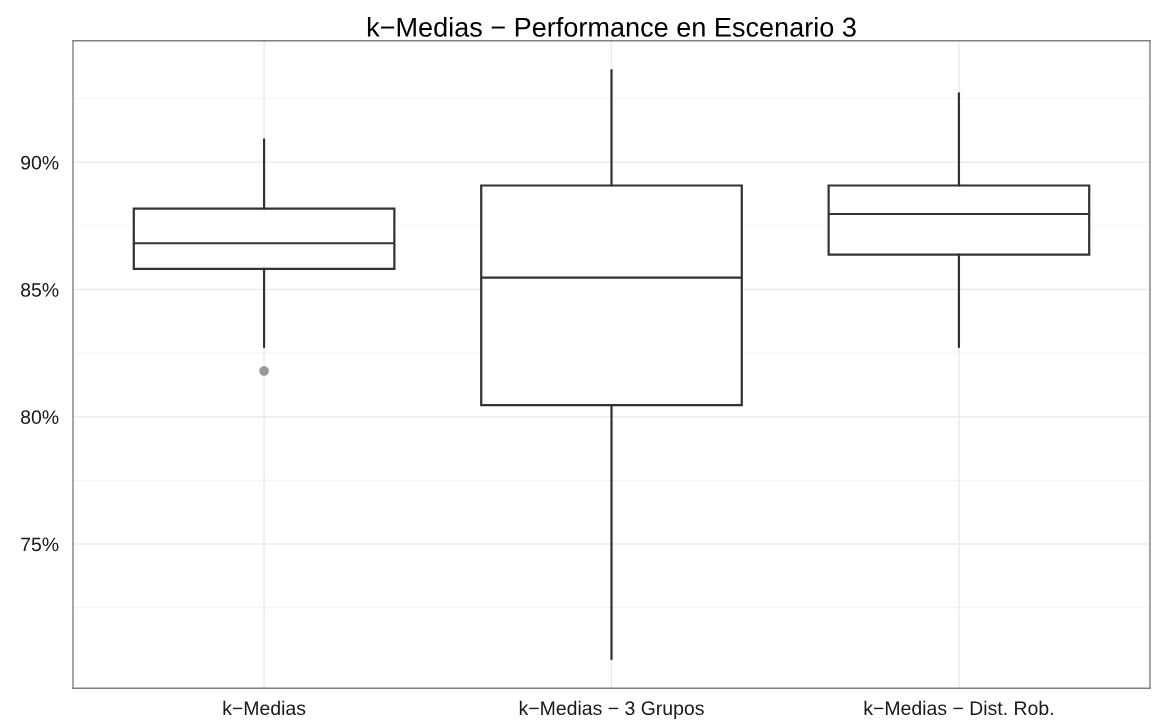  Describe the element at coordinates (40, 290) in the screenshot. I see `y-tick-label: 85%` at that location.